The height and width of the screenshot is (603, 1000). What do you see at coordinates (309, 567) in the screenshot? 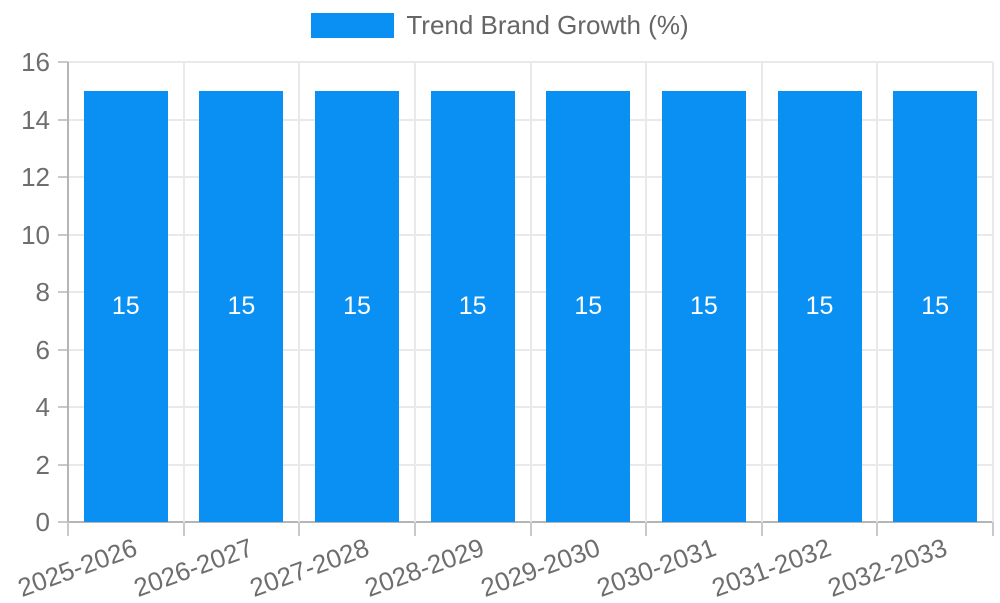
I see `x-axis-tick-label: 2027-2028` at bounding box center [309, 567].